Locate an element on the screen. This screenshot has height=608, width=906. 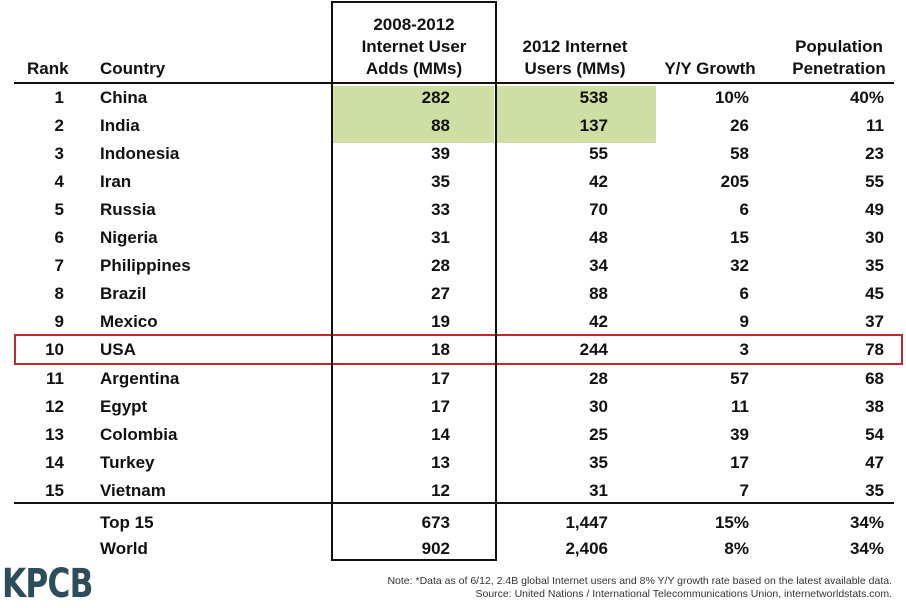
pen-cell: 40% is located at coordinates (866, 97).